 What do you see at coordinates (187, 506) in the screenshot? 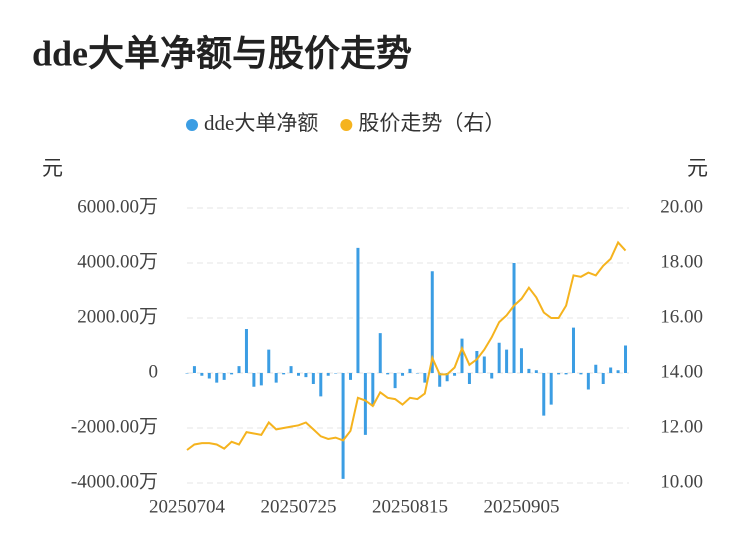
I see `x-tick-label: 20250704` at bounding box center [187, 506].